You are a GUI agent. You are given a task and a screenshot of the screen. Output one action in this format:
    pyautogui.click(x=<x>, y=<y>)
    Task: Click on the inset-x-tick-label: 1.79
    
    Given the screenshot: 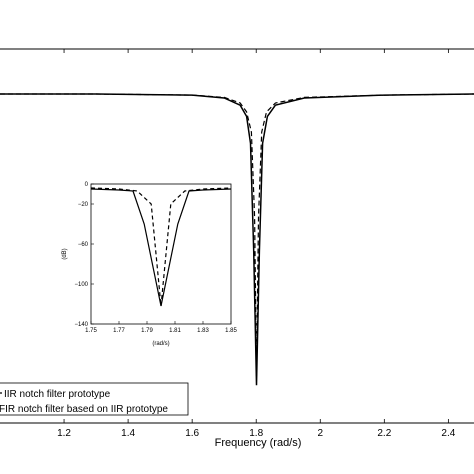 What is the action you would take?
    pyautogui.click(x=147, y=331)
    